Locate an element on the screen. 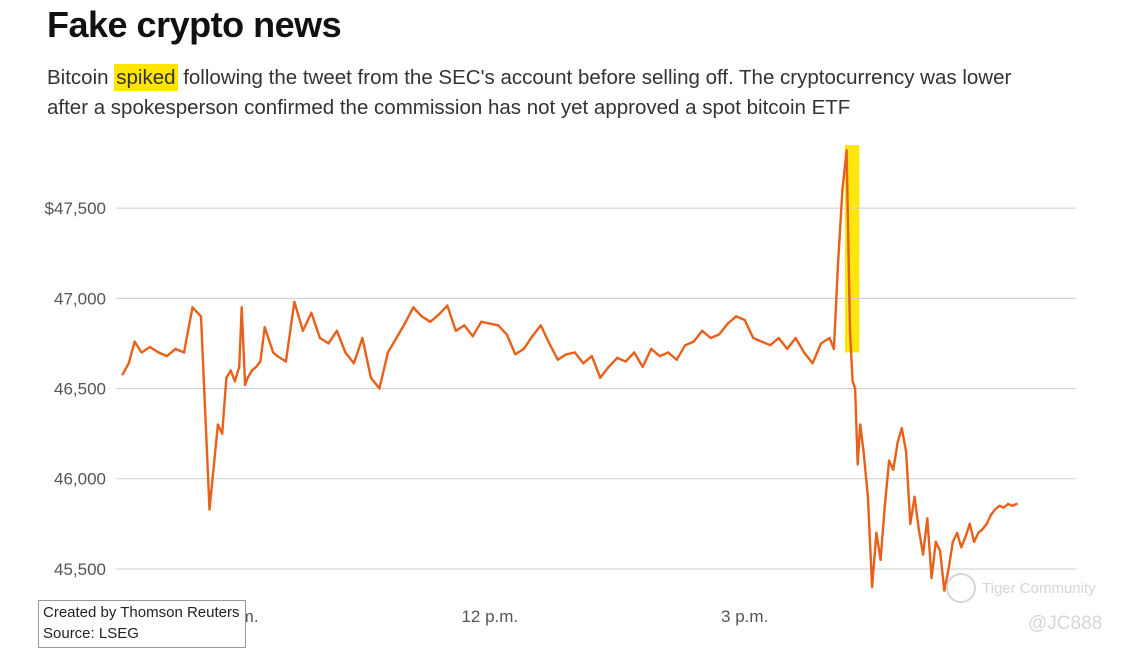  credit-line: Created by Thomson Reuters is located at coordinates (141, 612).